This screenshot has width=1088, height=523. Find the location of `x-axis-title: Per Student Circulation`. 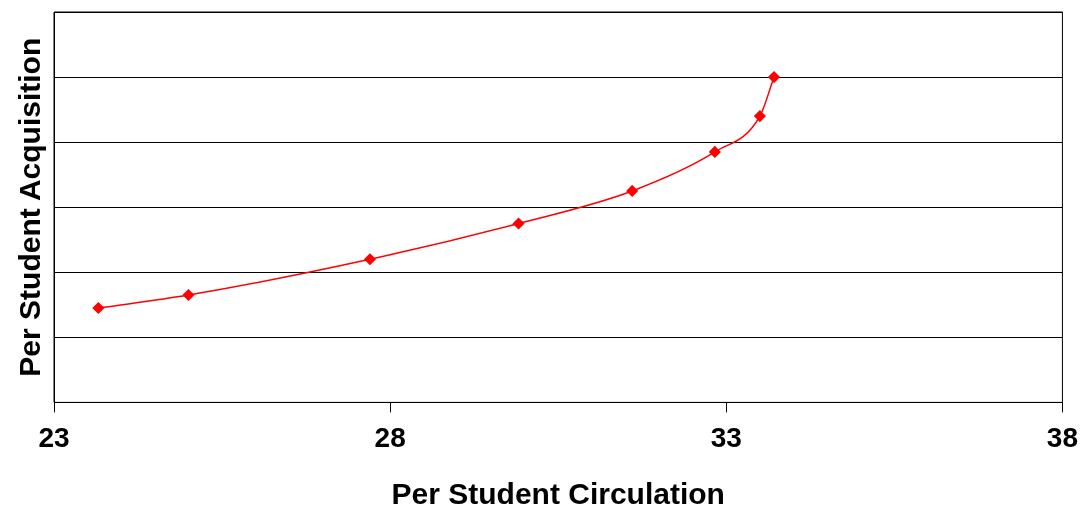

x-axis-title: Per Student Circulation is located at coordinates (558, 494).